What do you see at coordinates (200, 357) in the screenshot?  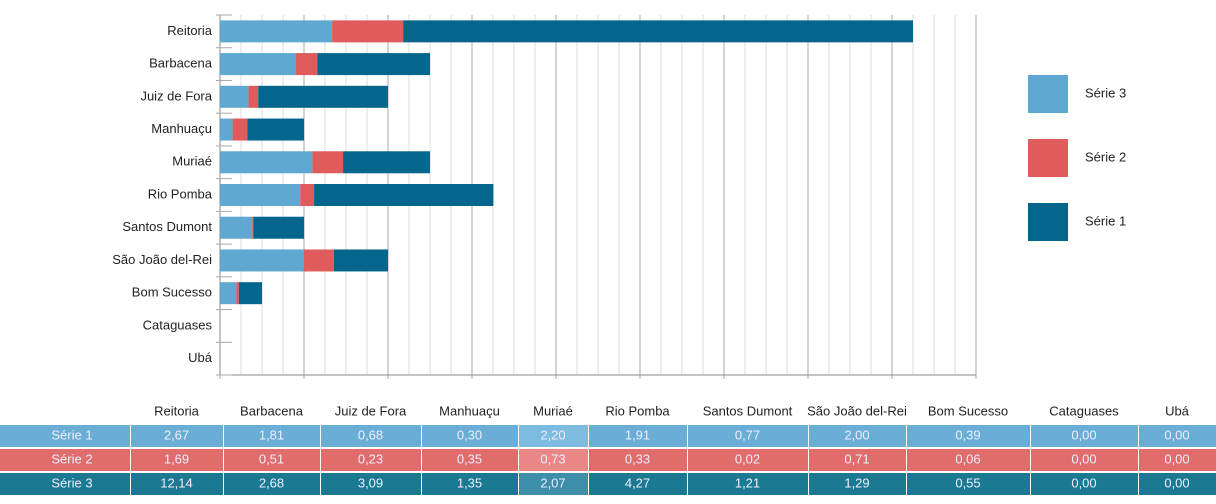 I see `y-tick-label: Ubá` at bounding box center [200, 357].